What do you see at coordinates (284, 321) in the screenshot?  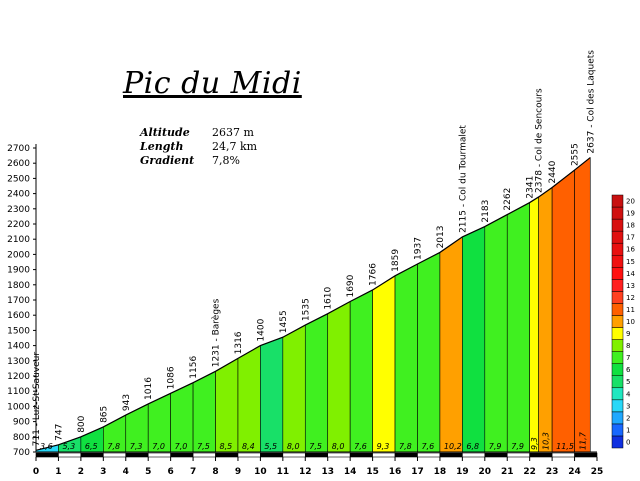 I see `altitude-label: 1455` at bounding box center [284, 321].